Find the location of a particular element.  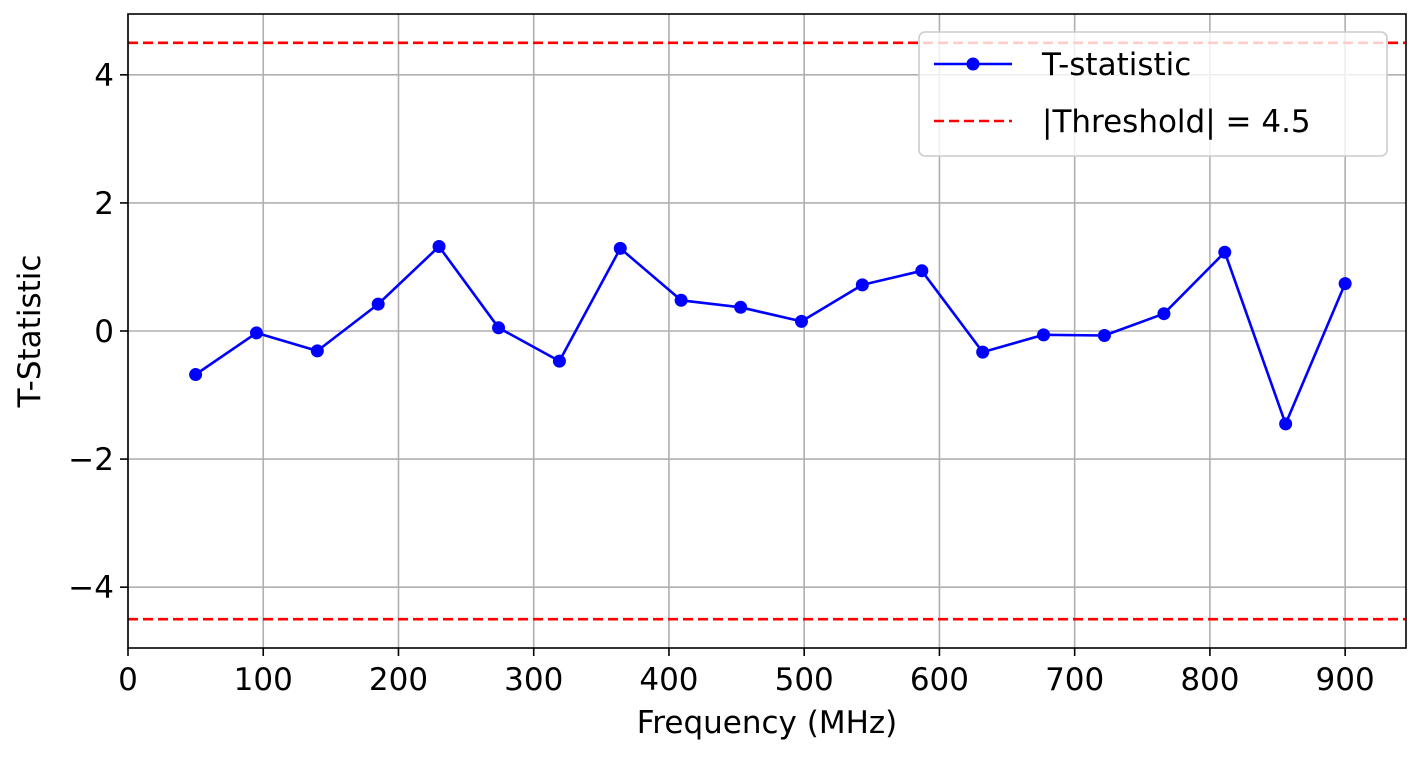

legend-label-t-statistic: T-statistic is located at coordinates (1116, 65).